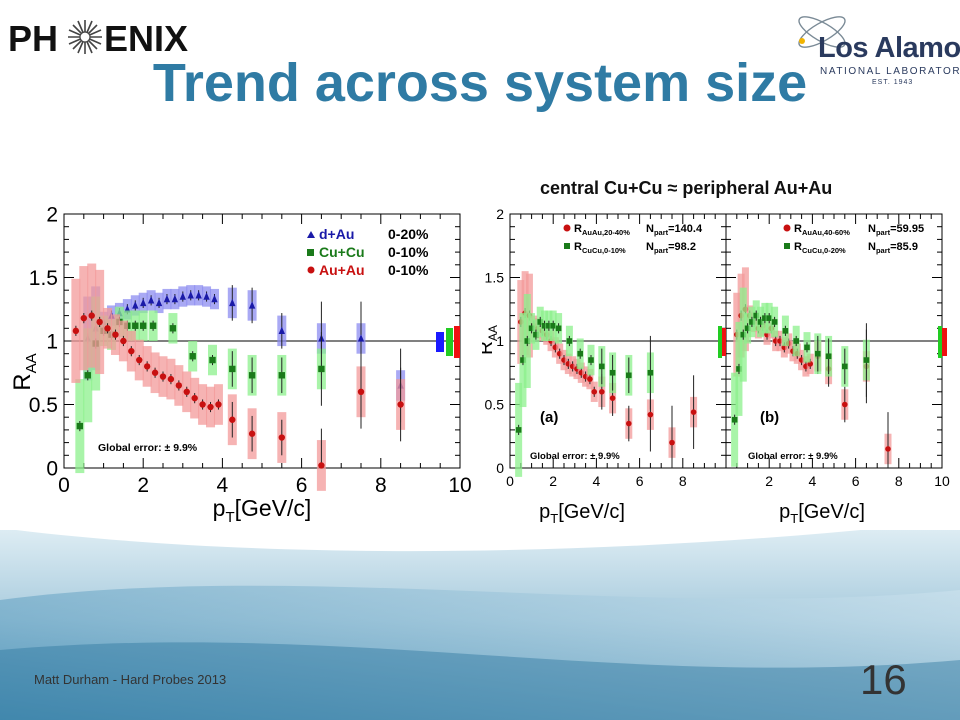 This screenshot has width=960, height=720. Describe the element at coordinates (567, 228) in the screenshot. I see `legend-a-marker-auau` at that location.